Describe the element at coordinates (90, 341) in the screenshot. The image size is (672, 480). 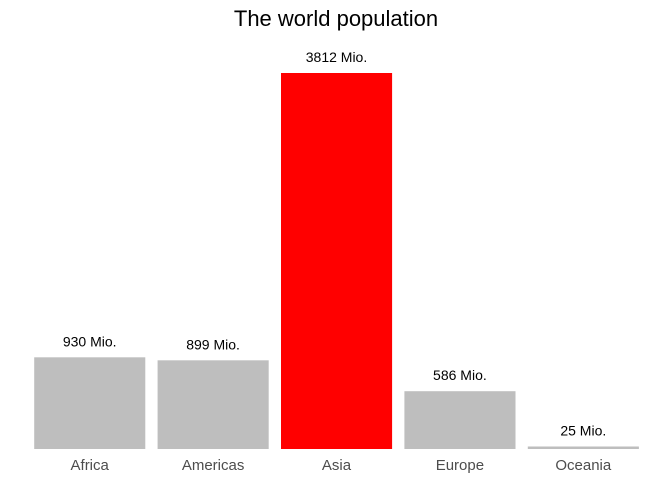
I see `data-label-africa: 930 Mio.` at that location.